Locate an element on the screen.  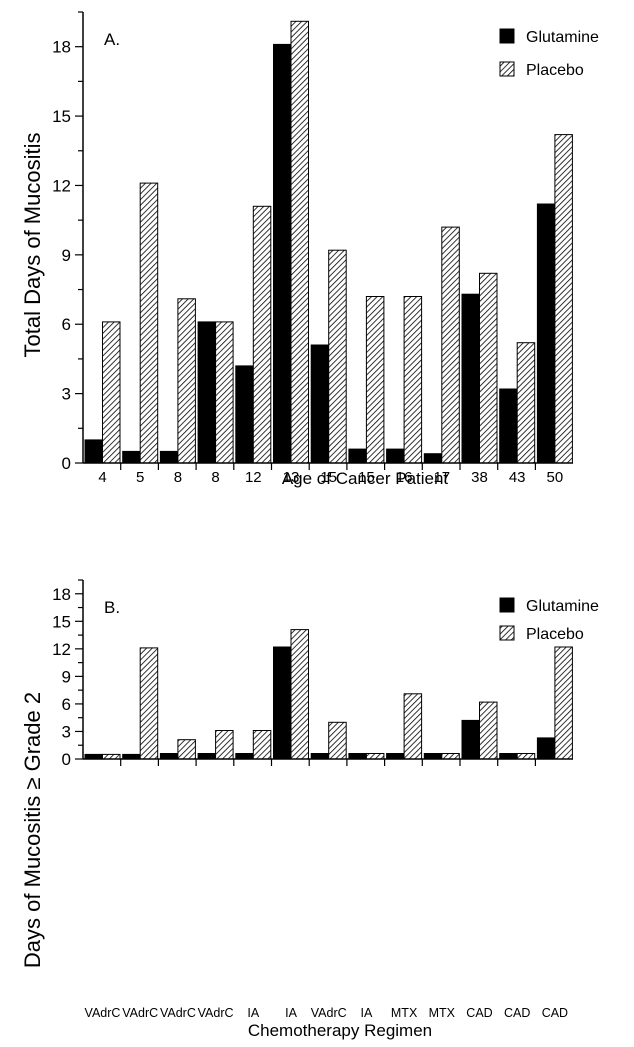
legend-b: Glutamine Placebo is located at coordinates (549, 620).